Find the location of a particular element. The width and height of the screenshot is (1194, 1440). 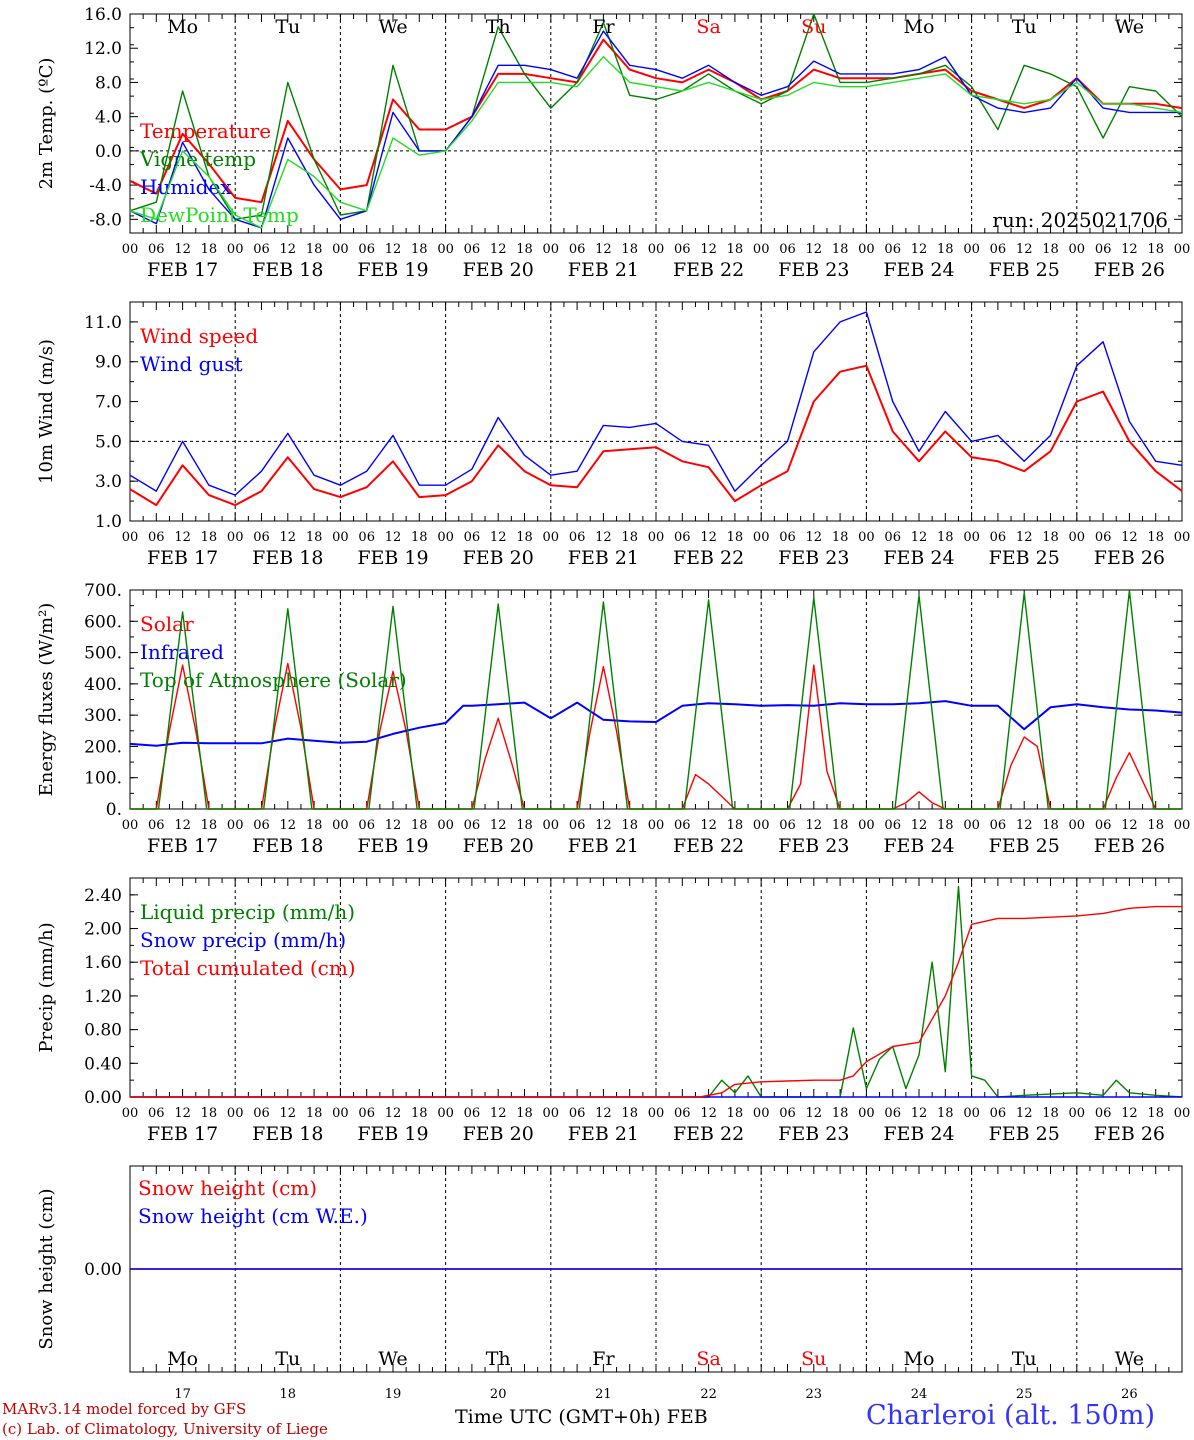

y-tick-label: -8.0 is located at coordinates (105, 220).